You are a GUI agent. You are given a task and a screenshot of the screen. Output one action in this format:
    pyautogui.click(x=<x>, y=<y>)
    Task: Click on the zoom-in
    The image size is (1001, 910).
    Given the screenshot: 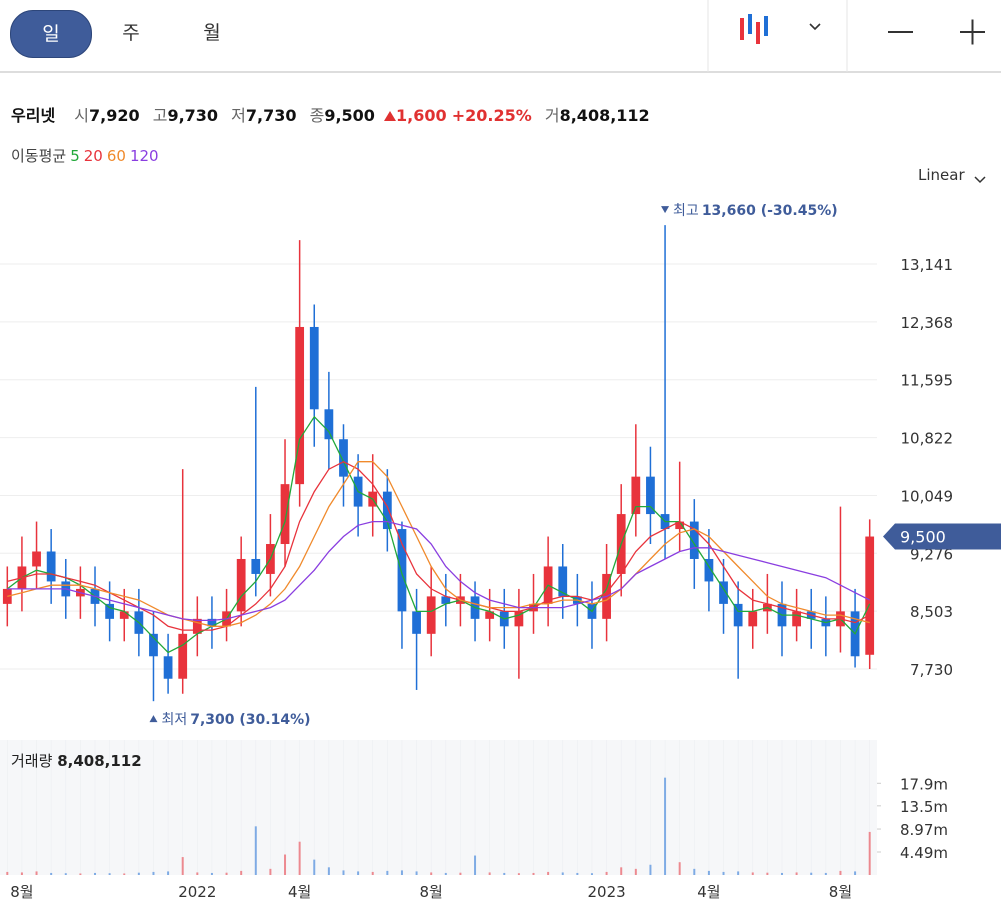 What is the action you would take?
    pyautogui.click(x=972, y=32)
    